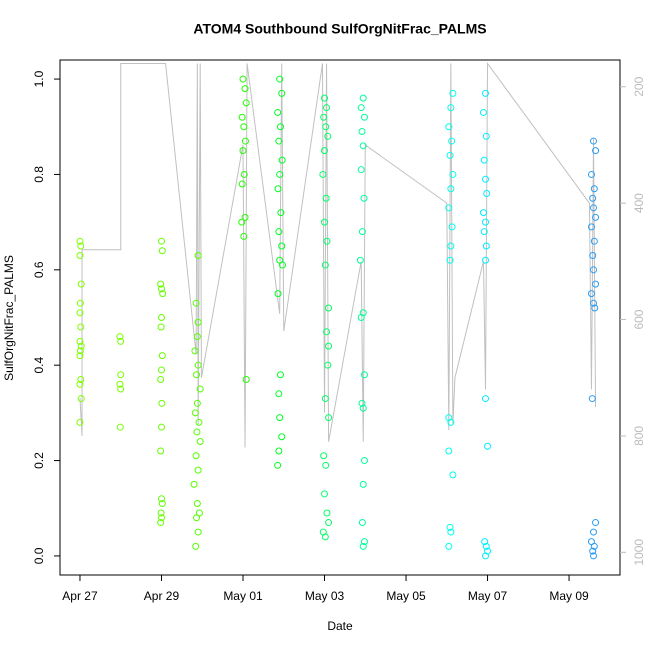  Describe the element at coordinates (639, 436) in the screenshot. I see `y2-tick-label: 800` at that location.